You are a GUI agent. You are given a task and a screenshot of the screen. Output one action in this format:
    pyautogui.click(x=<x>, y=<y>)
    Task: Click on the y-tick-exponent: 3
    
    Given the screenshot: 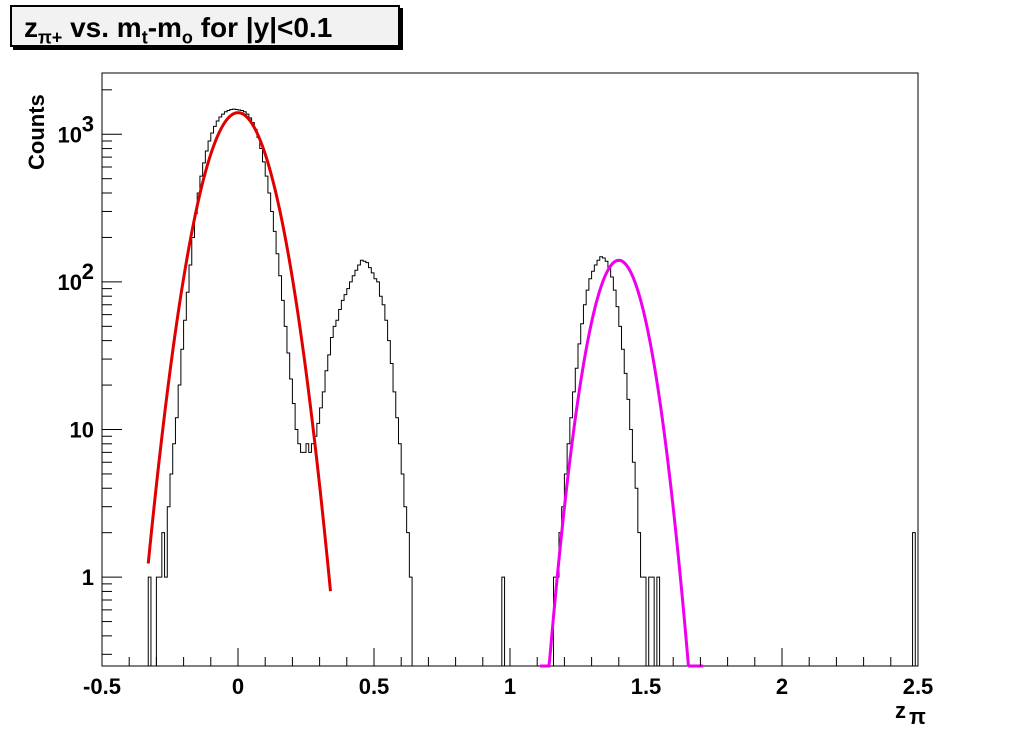 What is the action you would take?
    pyautogui.click(x=88, y=123)
    